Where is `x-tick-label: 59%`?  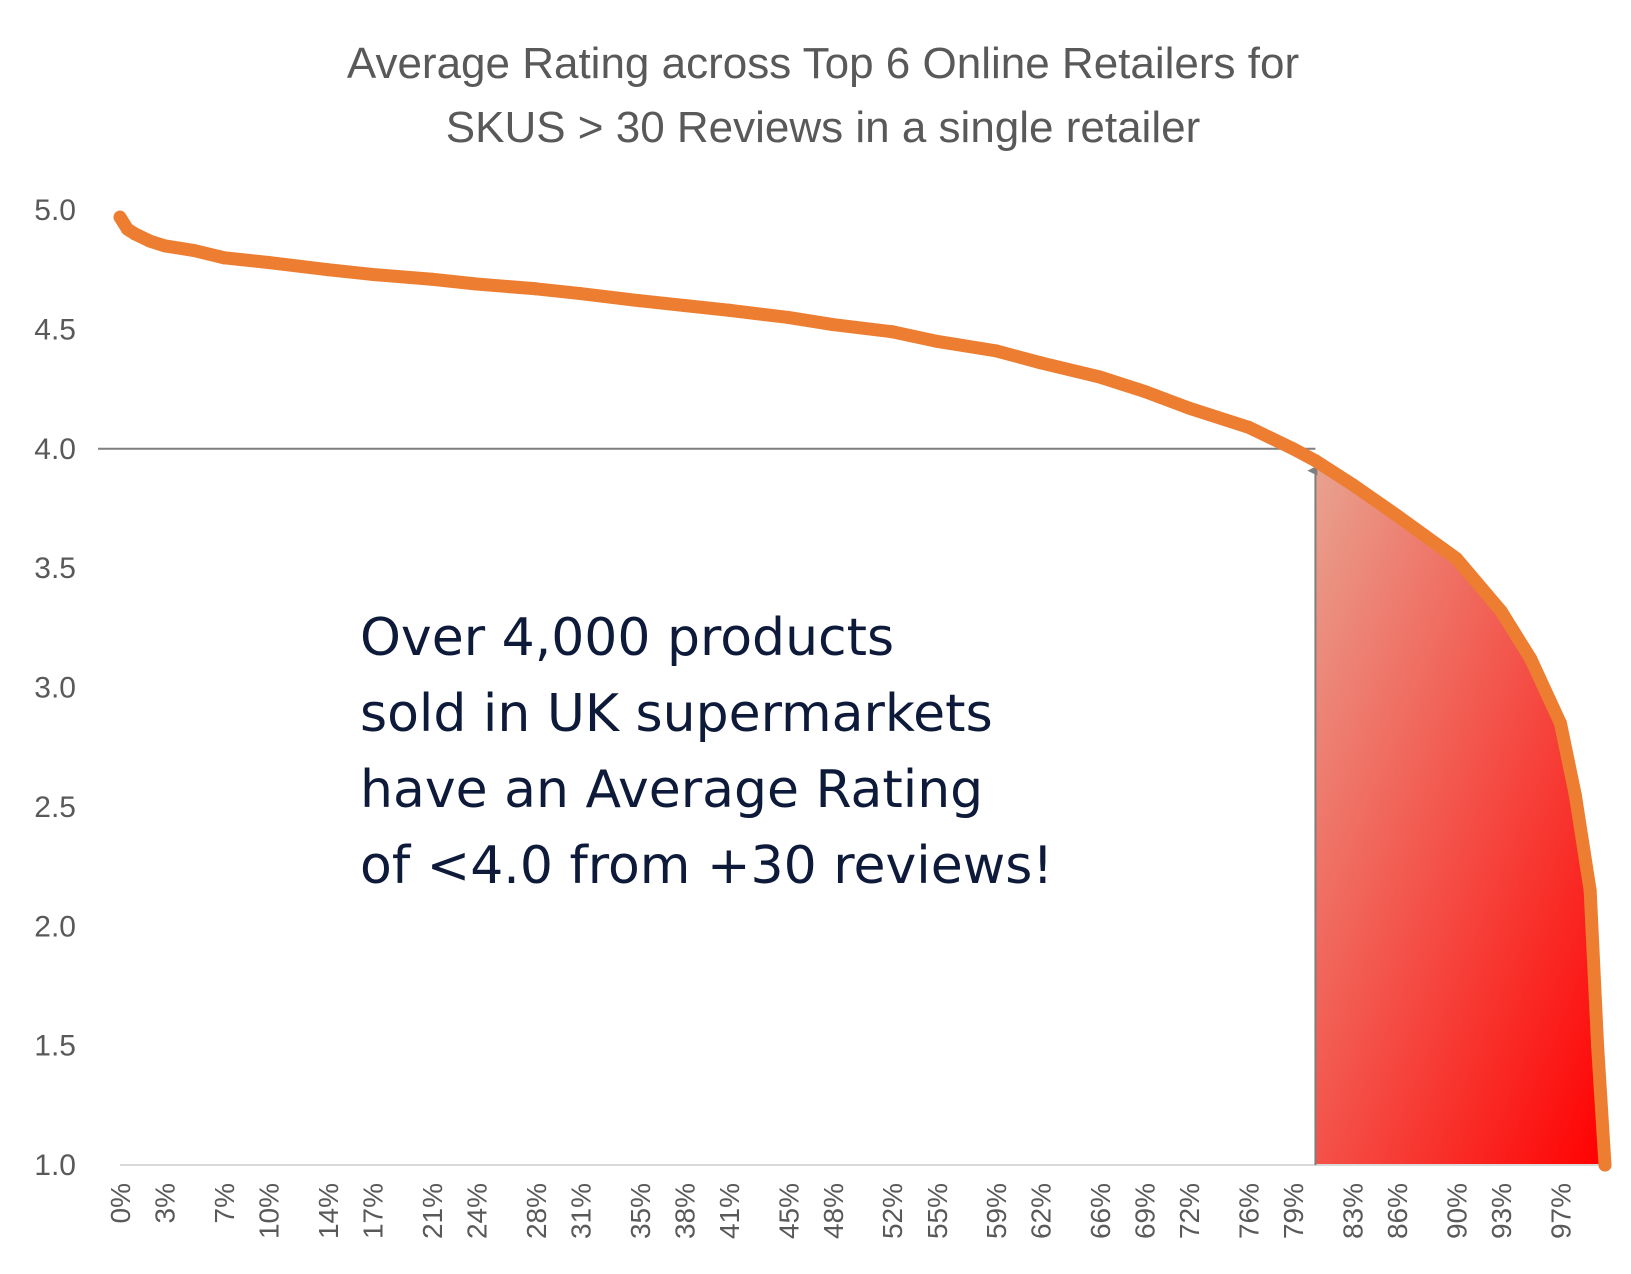
x-tick-label: 59% is located at coordinates (996, 1211).